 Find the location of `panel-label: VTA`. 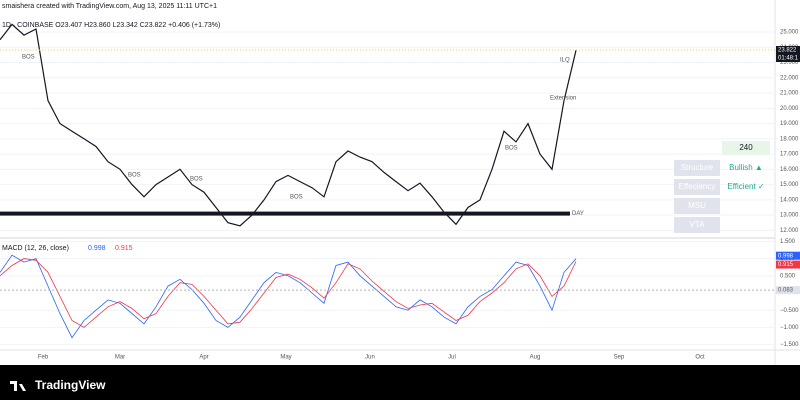

panel-label: VTA is located at coordinates (698, 224).